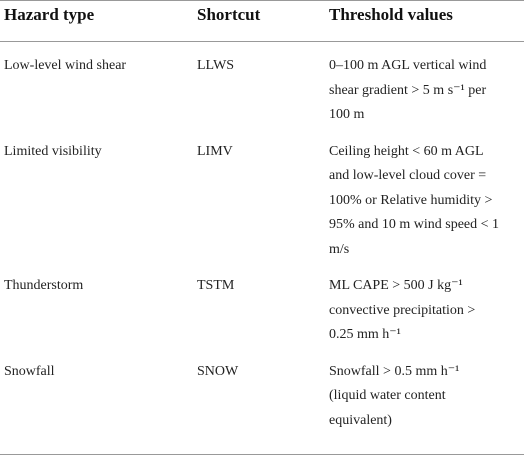 The height and width of the screenshot is (460, 524). Describe the element at coordinates (396, 285) in the screenshot. I see `cell-line: ML CAPE > 500 J kg⁻¹` at that location.